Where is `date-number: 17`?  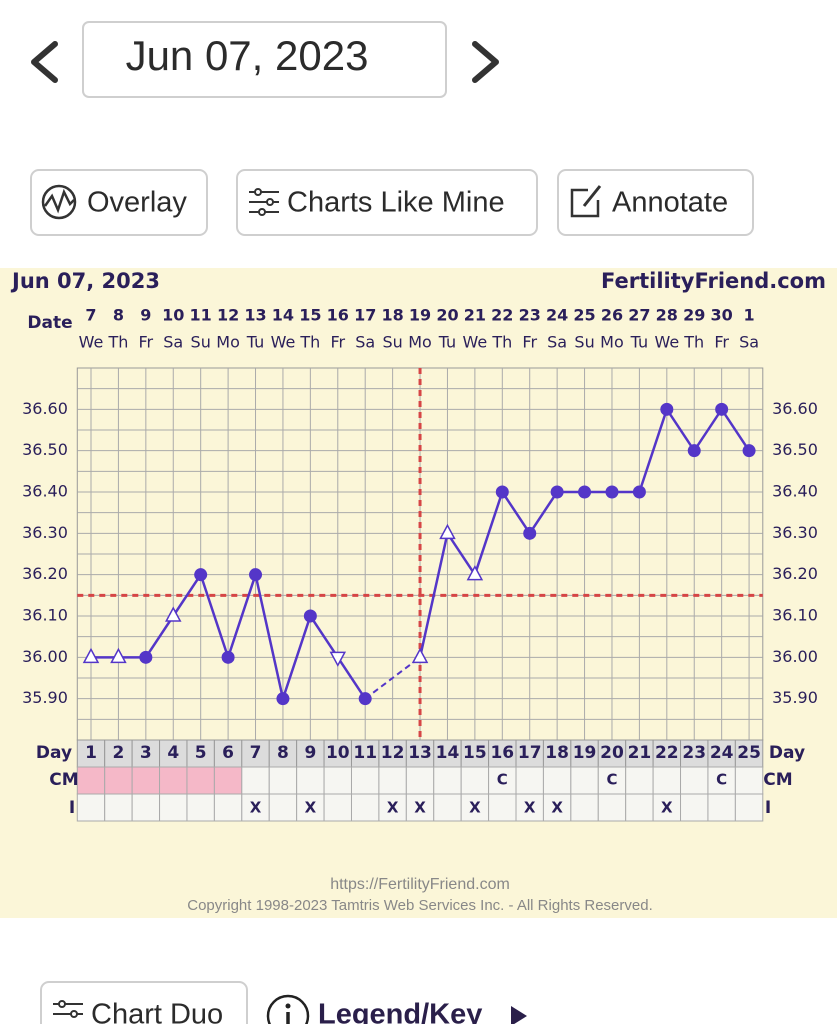 date-number: 17 is located at coordinates (365, 315).